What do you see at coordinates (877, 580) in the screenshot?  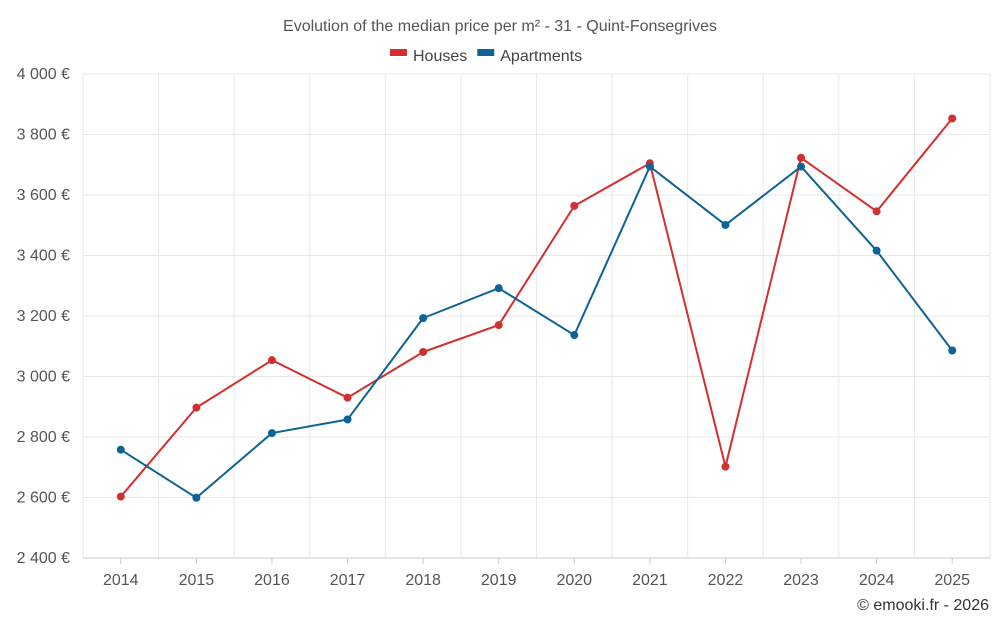 I see `x-tick-label: 2024` at bounding box center [877, 580].